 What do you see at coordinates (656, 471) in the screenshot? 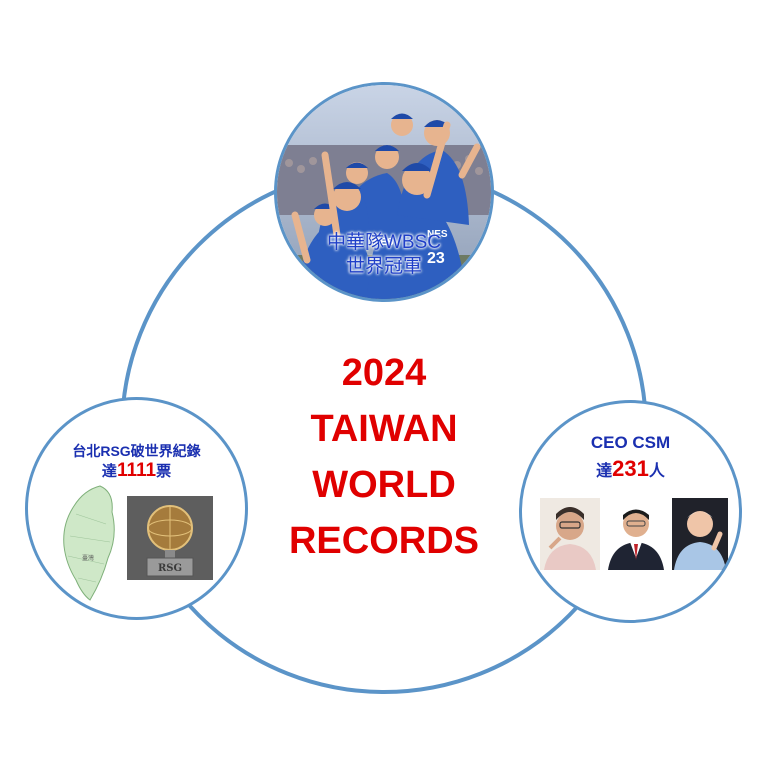
I see `ceo-count-suffix: 人` at bounding box center [656, 471].